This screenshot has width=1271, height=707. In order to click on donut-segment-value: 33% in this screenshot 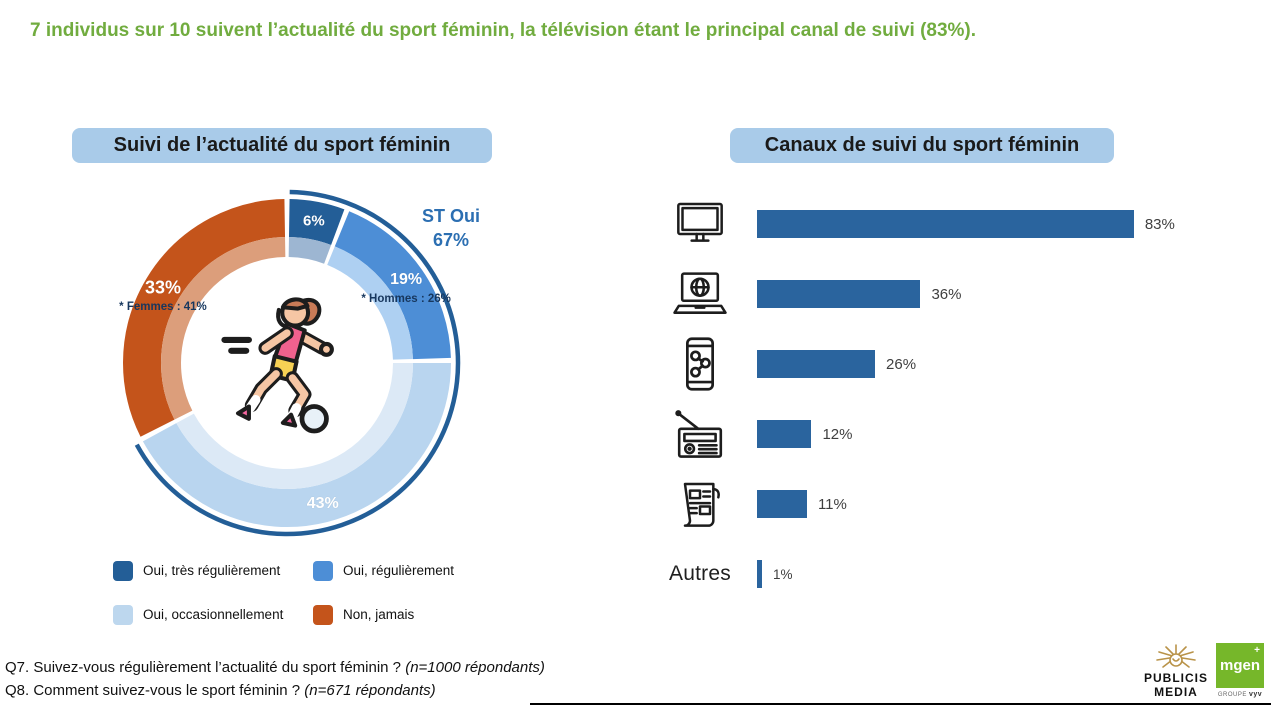, I will do `click(162, 287)`.